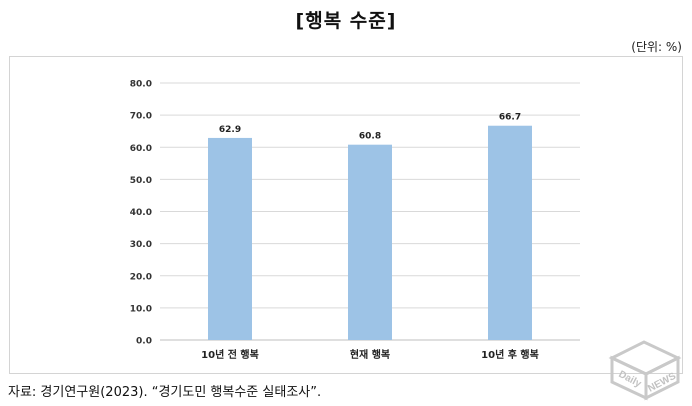 This screenshot has width=692, height=406. What do you see at coordinates (346, 21) in the screenshot?
I see `chart-title: [행복 수준]` at bounding box center [346, 21].